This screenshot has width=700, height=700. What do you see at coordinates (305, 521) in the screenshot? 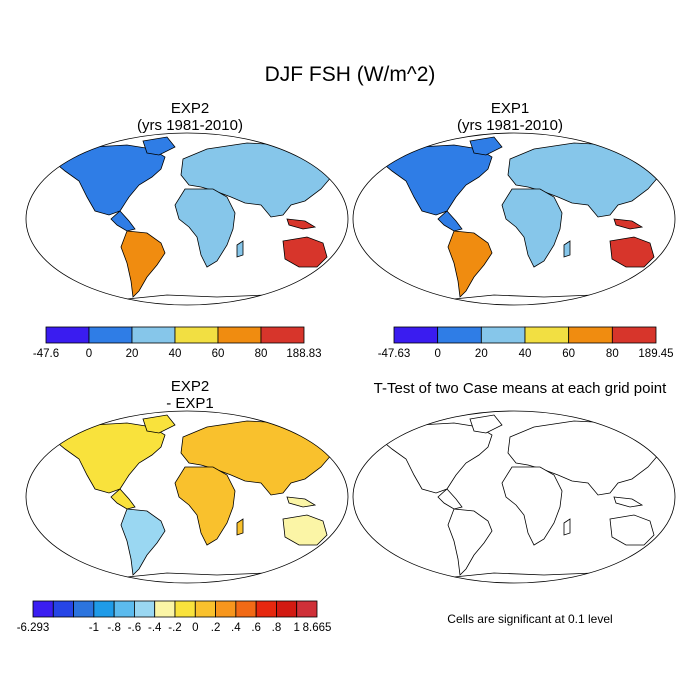
I see `diff-map-land-au` at bounding box center [305, 521].